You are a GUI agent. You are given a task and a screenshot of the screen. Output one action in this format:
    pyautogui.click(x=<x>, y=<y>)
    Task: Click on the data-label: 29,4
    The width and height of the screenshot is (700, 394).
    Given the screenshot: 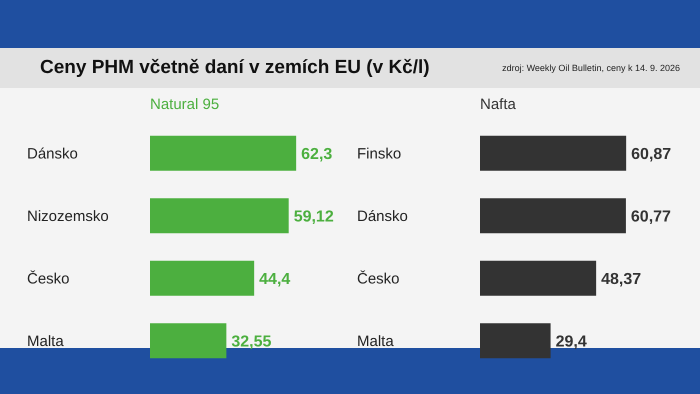 What is the action you would take?
    pyautogui.click(x=571, y=341)
    